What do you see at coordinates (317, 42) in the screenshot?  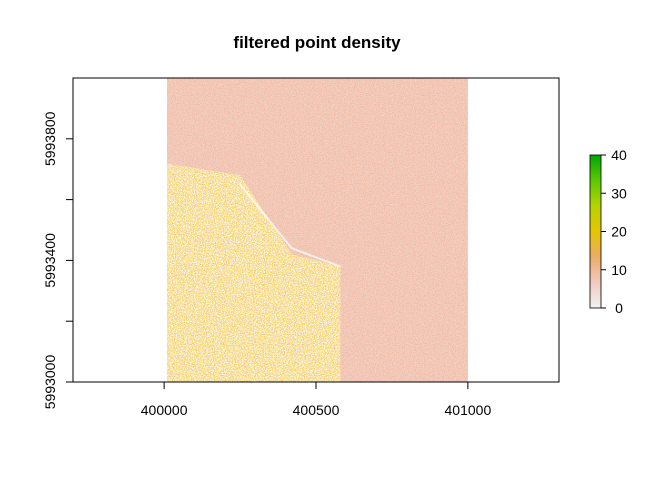 I see `chart-title: filtered point density` at bounding box center [317, 42].